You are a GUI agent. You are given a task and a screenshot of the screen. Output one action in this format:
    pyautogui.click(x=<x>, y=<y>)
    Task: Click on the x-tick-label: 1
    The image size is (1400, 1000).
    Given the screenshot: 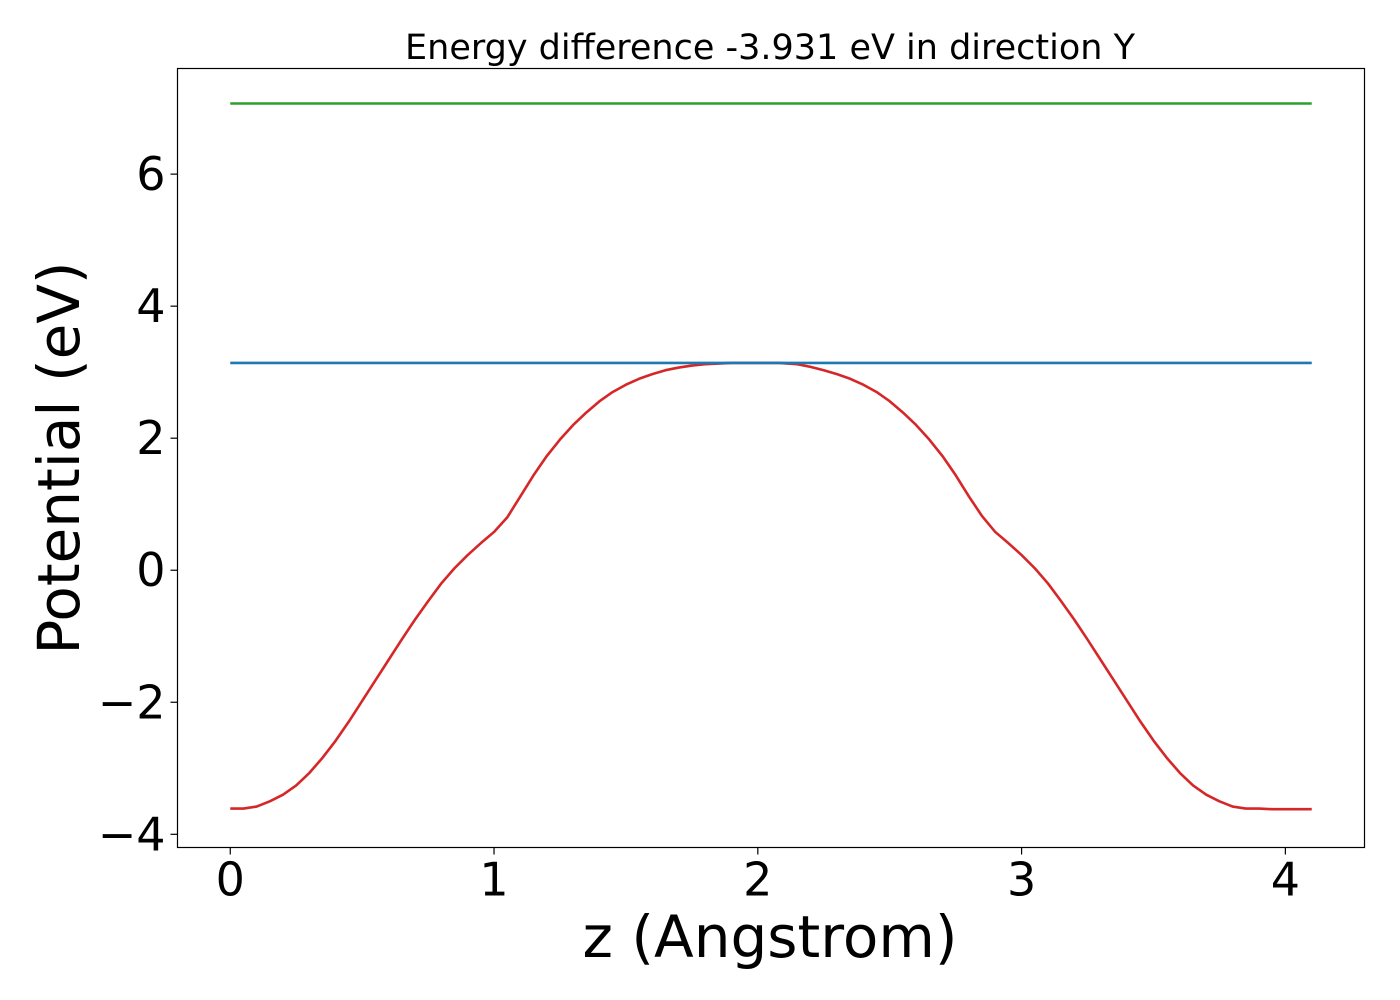 What is the action you would take?
    pyautogui.click(x=493, y=880)
    